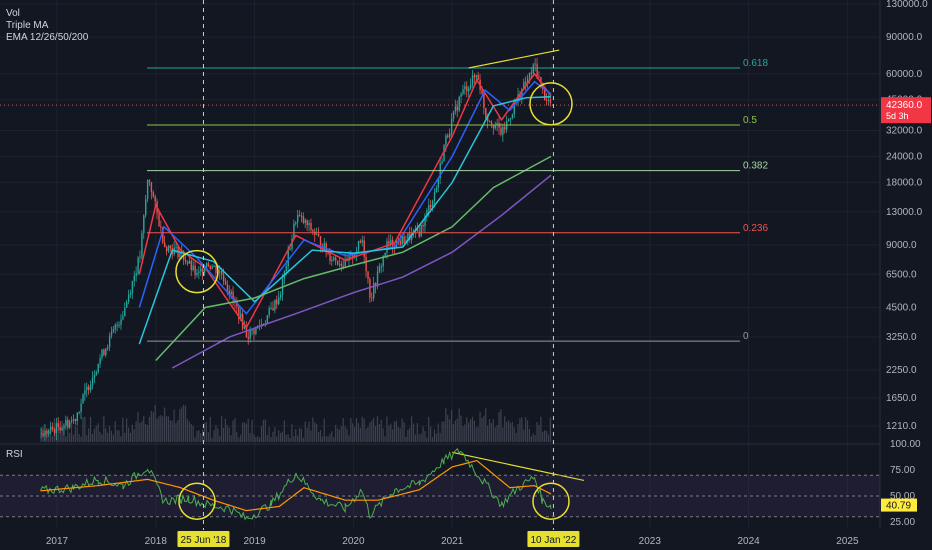 This screenshot has width=932, height=550. I want to click on rsi-axis-tick-3: 25.00, so click(902, 522).